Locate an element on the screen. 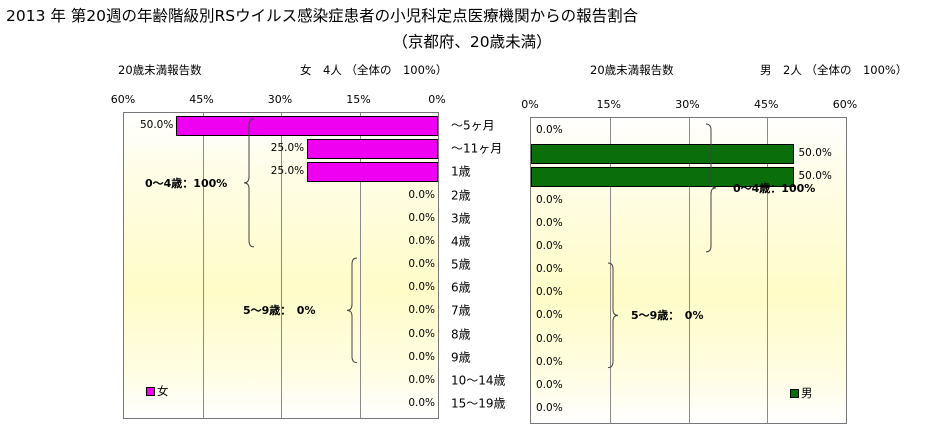 This screenshot has width=944, height=443. category-label: 2歳 is located at coordinates (461, 195).